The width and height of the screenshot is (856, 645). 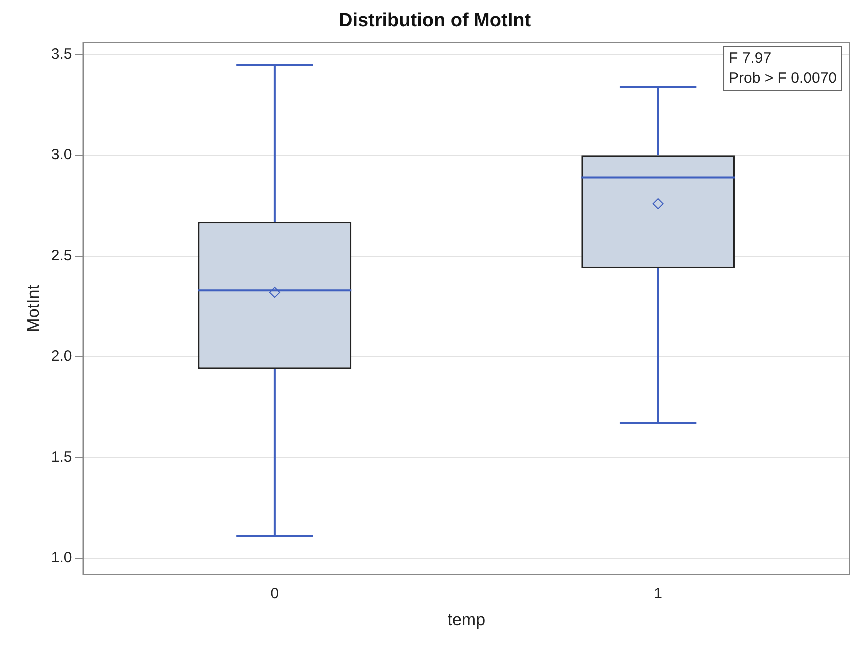 I want to click on y-axis-title: MotInt, so click(x=33, y=308).